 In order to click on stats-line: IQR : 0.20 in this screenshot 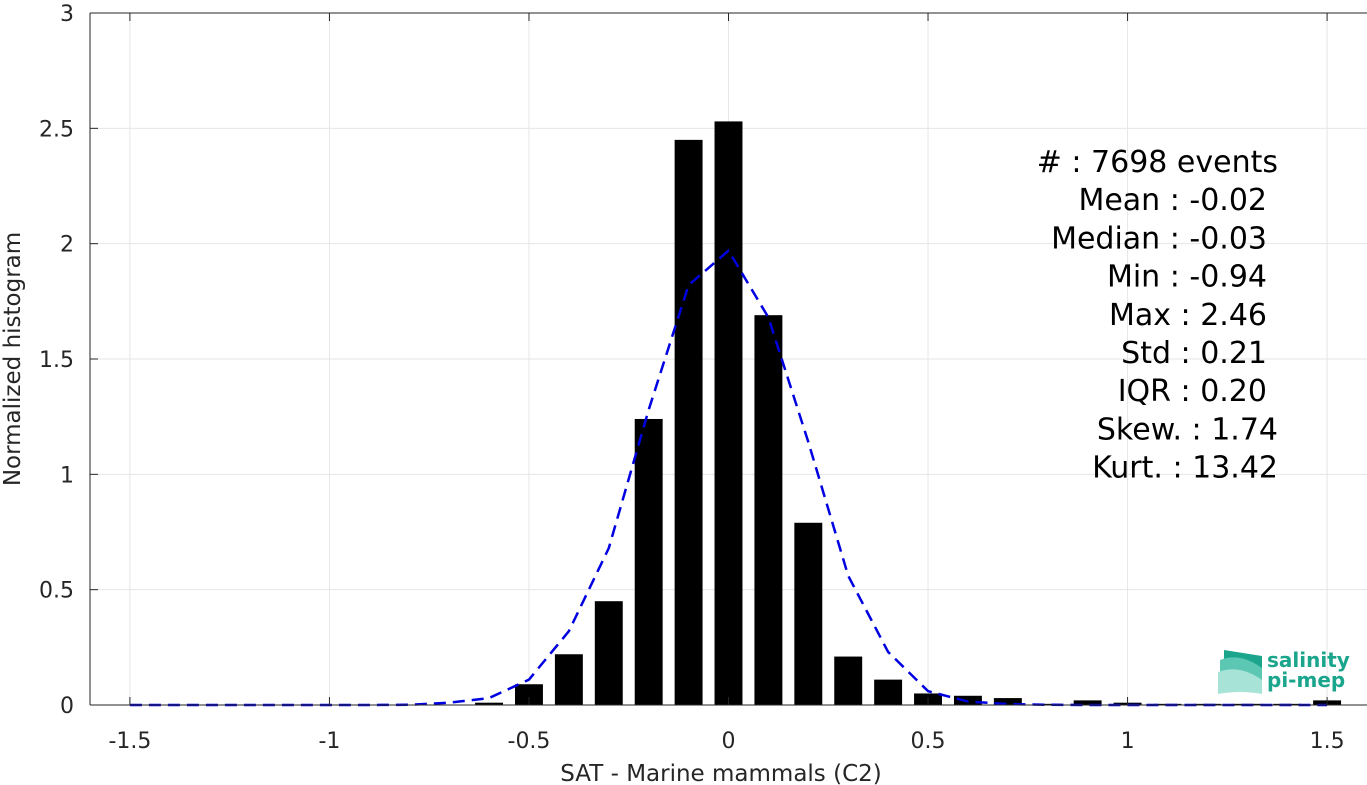, I will do `click(1192, 391)`.